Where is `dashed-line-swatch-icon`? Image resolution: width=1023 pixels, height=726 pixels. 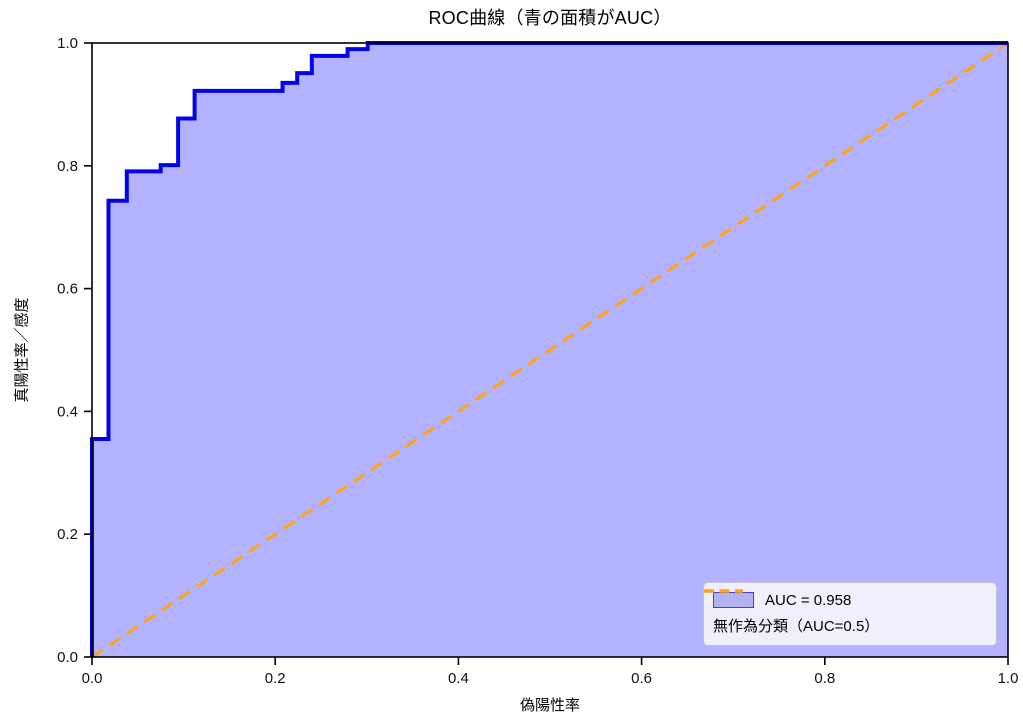 dashed-line-swatch-icon is located at coordinates (723, 591).